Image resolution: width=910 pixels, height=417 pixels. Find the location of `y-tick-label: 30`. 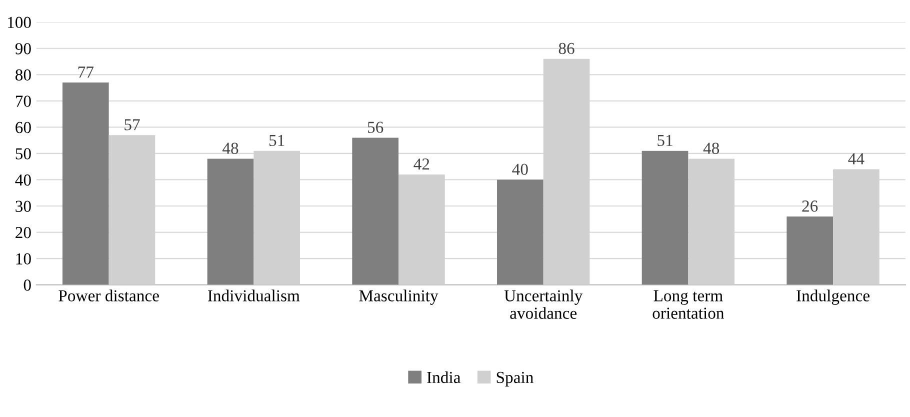

y-tick-label: 30 is located at coordinates (23, 206).